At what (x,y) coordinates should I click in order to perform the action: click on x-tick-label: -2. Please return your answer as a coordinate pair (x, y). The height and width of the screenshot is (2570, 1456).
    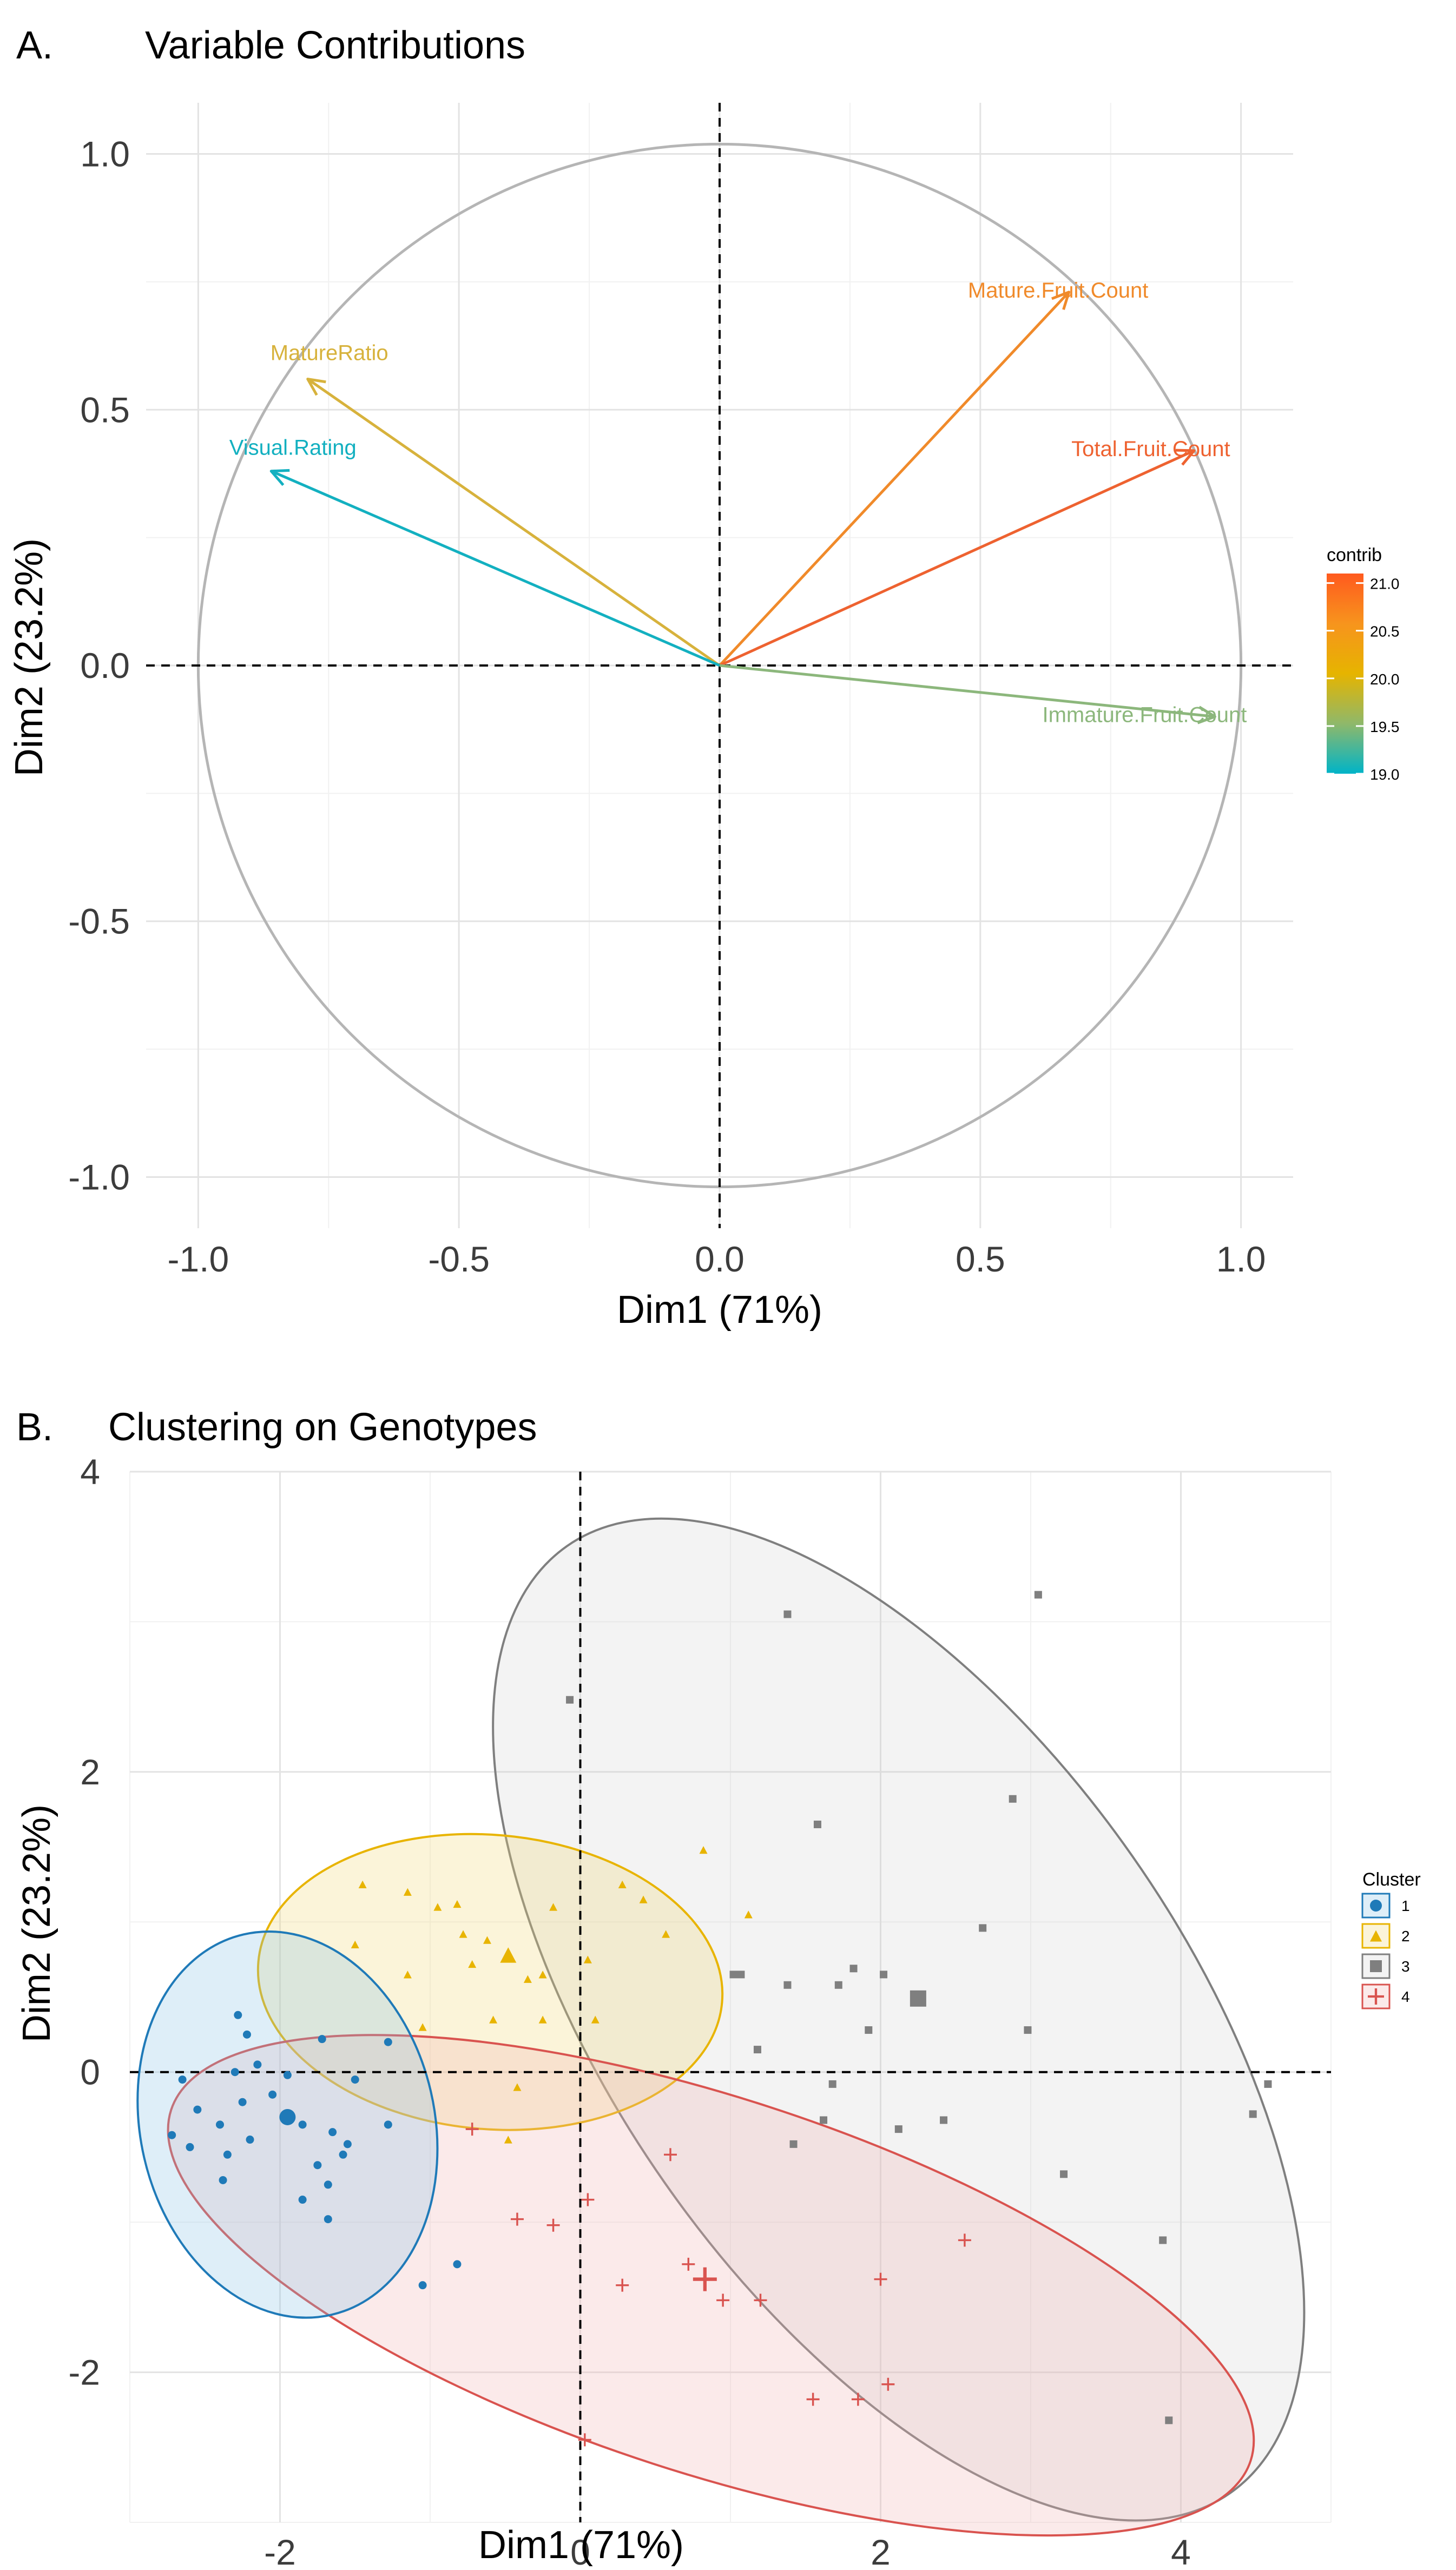
    Looking at the image, I should click on (280, 2551).